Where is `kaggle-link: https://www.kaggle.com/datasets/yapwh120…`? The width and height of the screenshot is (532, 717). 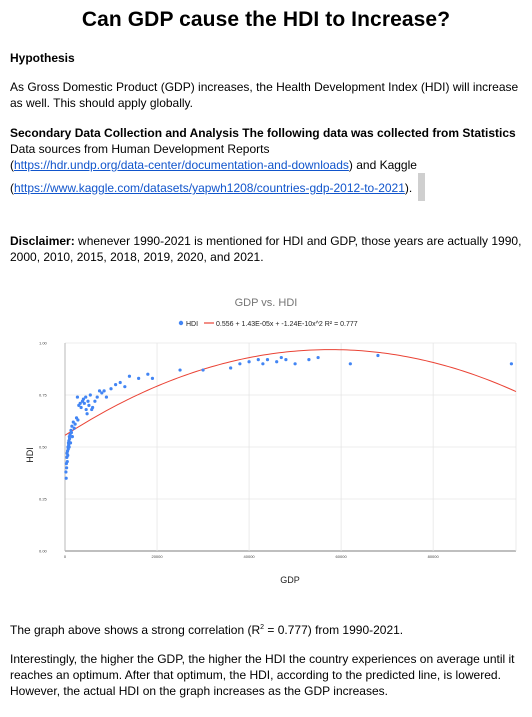 kaggle-link: https://www.kaggle.com/datasets/yapwh120… is located at coordinates (209, 188).